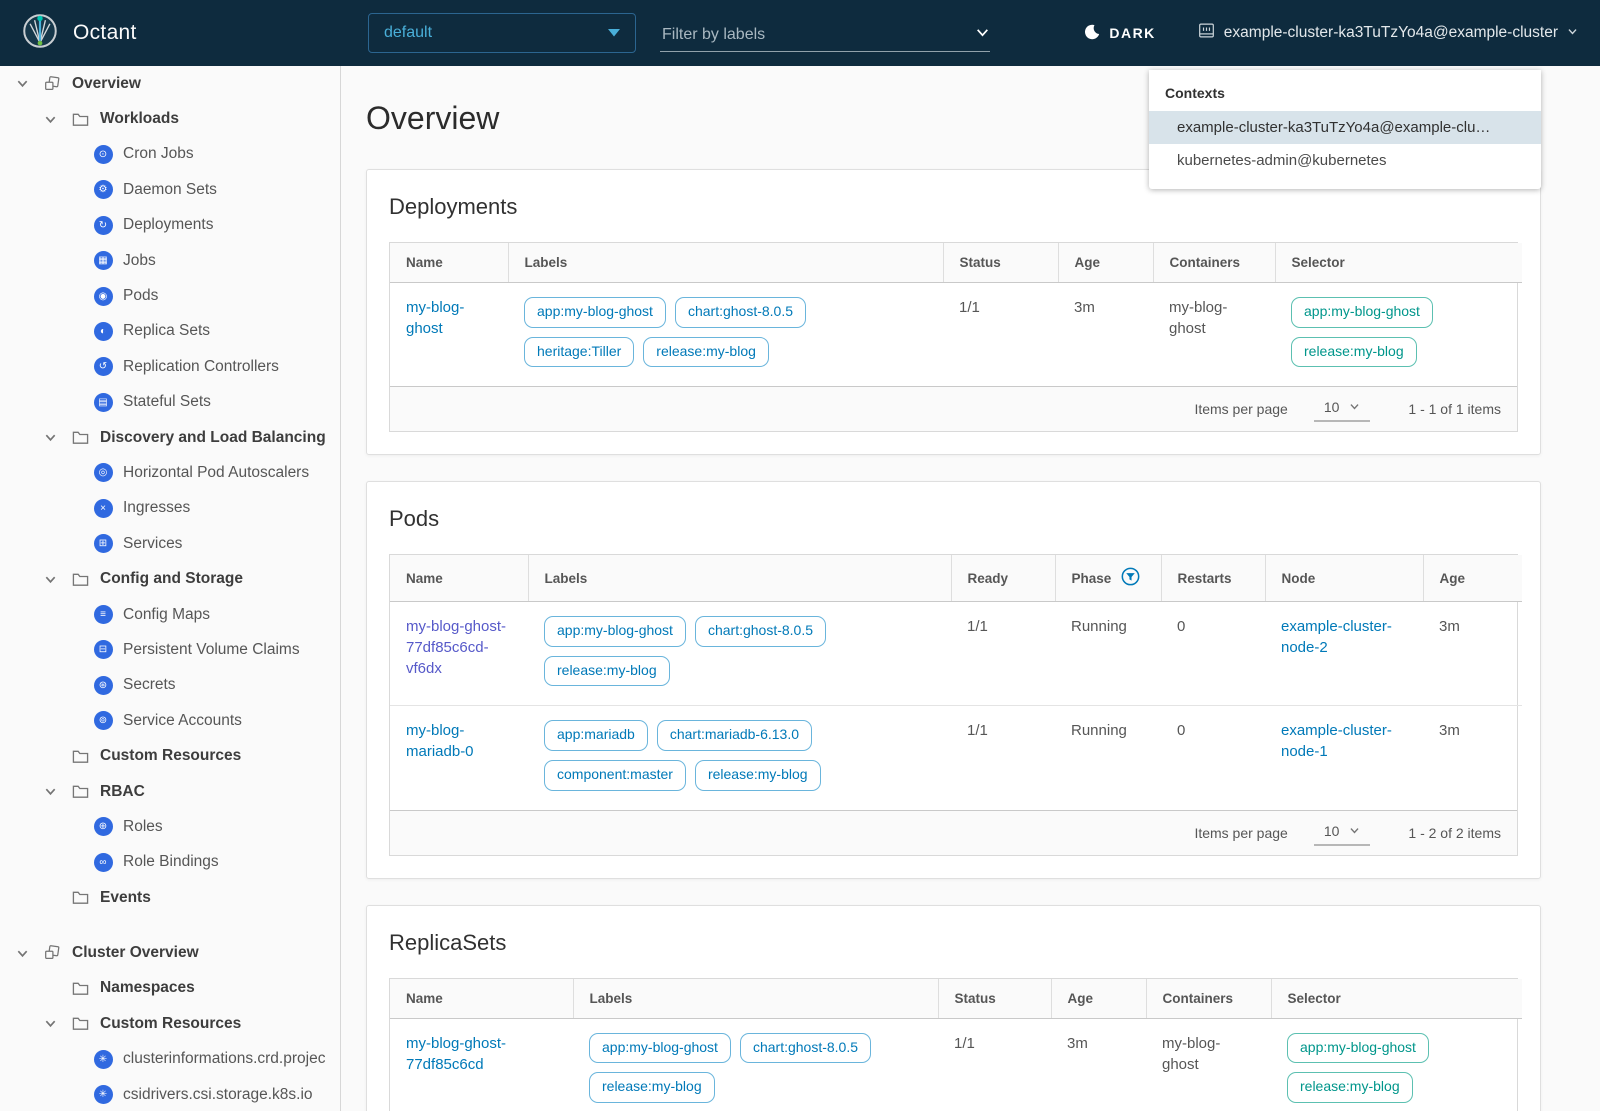 This screenshot has width=1600, height=1111. What do you see at coordinates (147, 988) in the screenshot?
I see `sidebar-item-label: Namespaces` at bounding box center [147, 988].